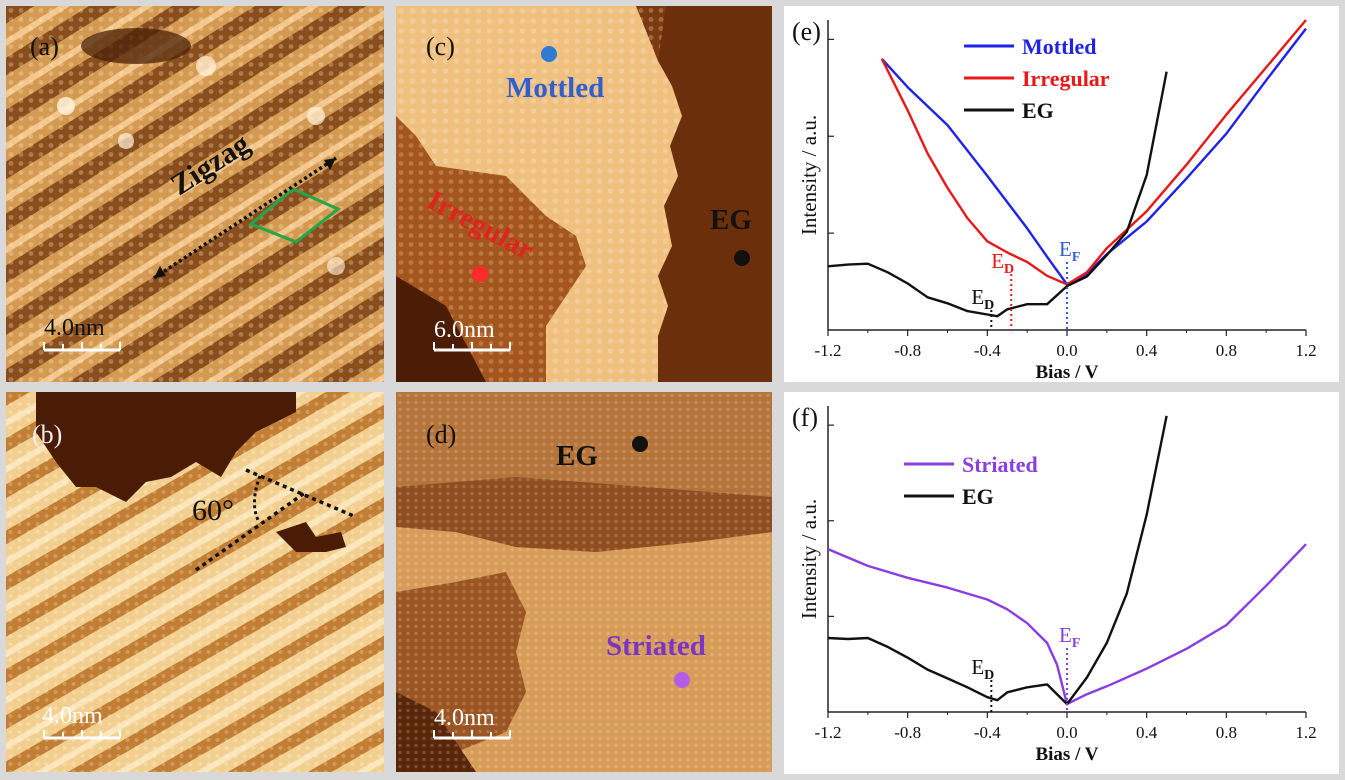  What do you see at coordinates (731, 220) in the screenshot?
I see `eg-label-c: EG` at bounding box center [731, 220].